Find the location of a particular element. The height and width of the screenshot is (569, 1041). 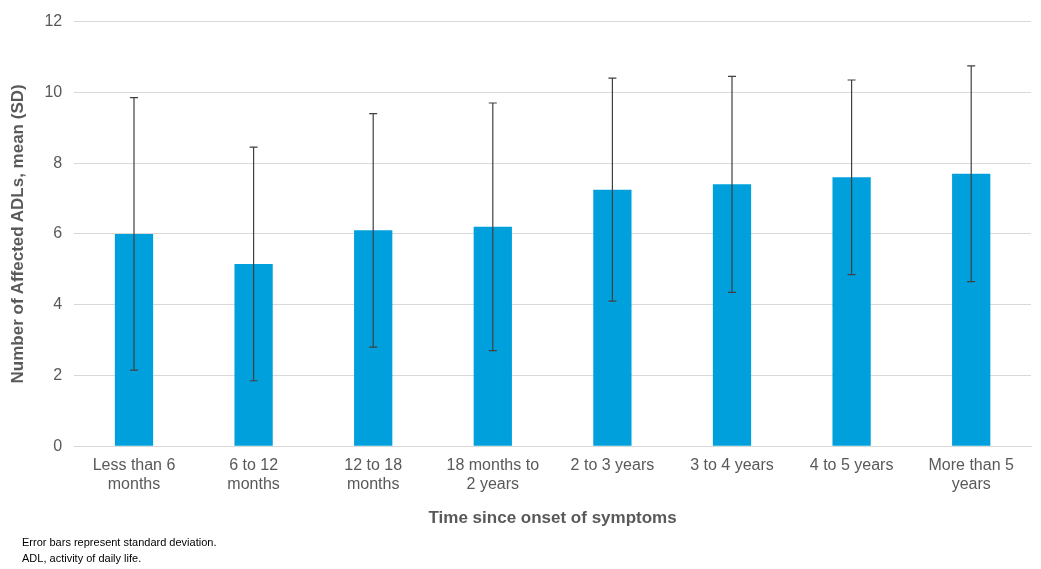

x-tick-label: Less than 6 months is located at coordinates (134, 474).